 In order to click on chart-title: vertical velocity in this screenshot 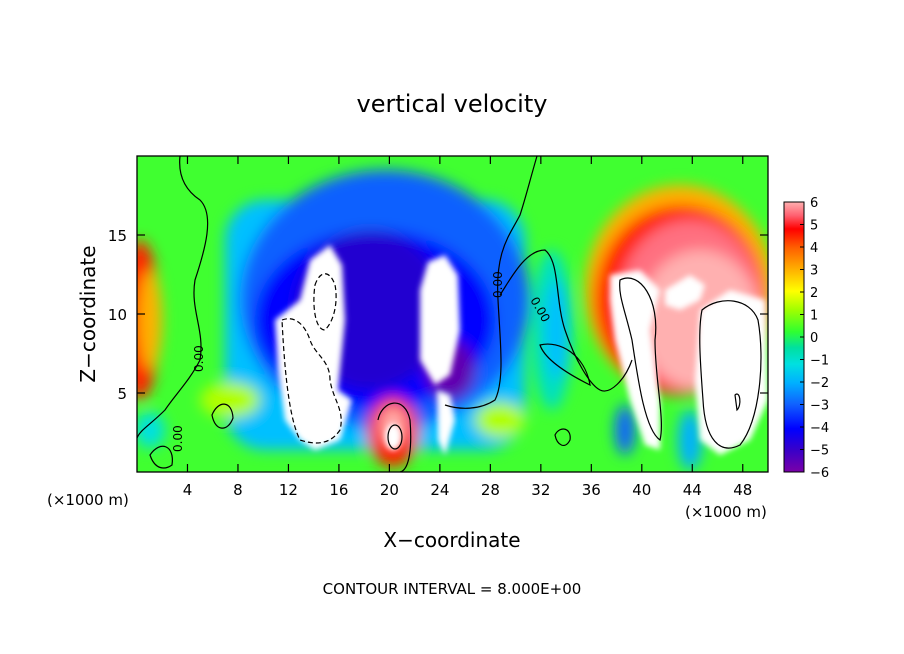, I will do `click(452, 104)`.